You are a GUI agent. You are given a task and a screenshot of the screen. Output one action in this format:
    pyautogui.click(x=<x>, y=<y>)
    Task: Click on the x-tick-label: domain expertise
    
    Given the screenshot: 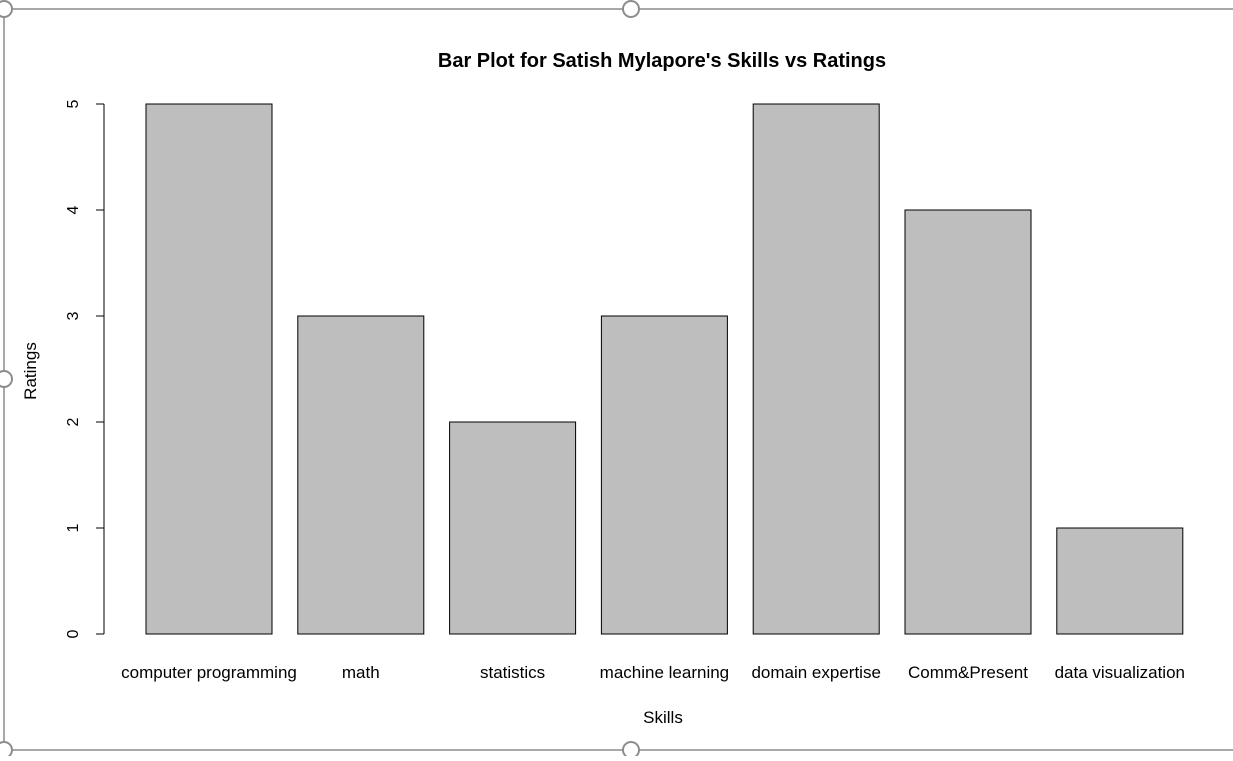 What is the action you would take?
    pyautogui.click(x=815, y=672)
    